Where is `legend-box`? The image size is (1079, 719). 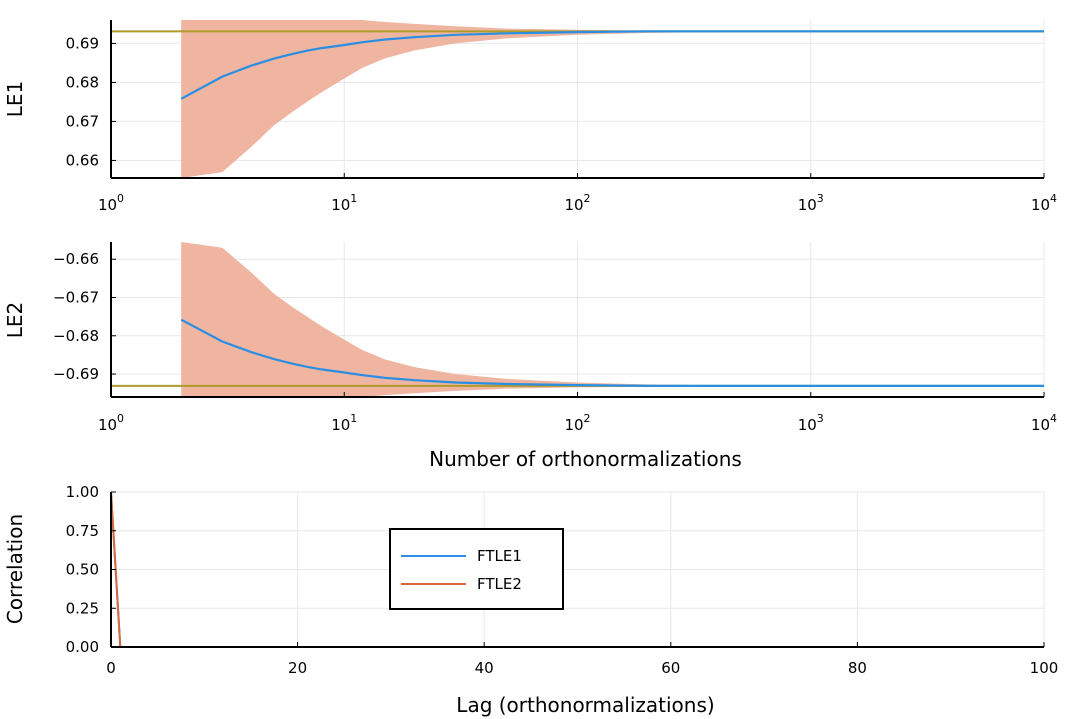 legend-box is located at coordinates (476, 569).